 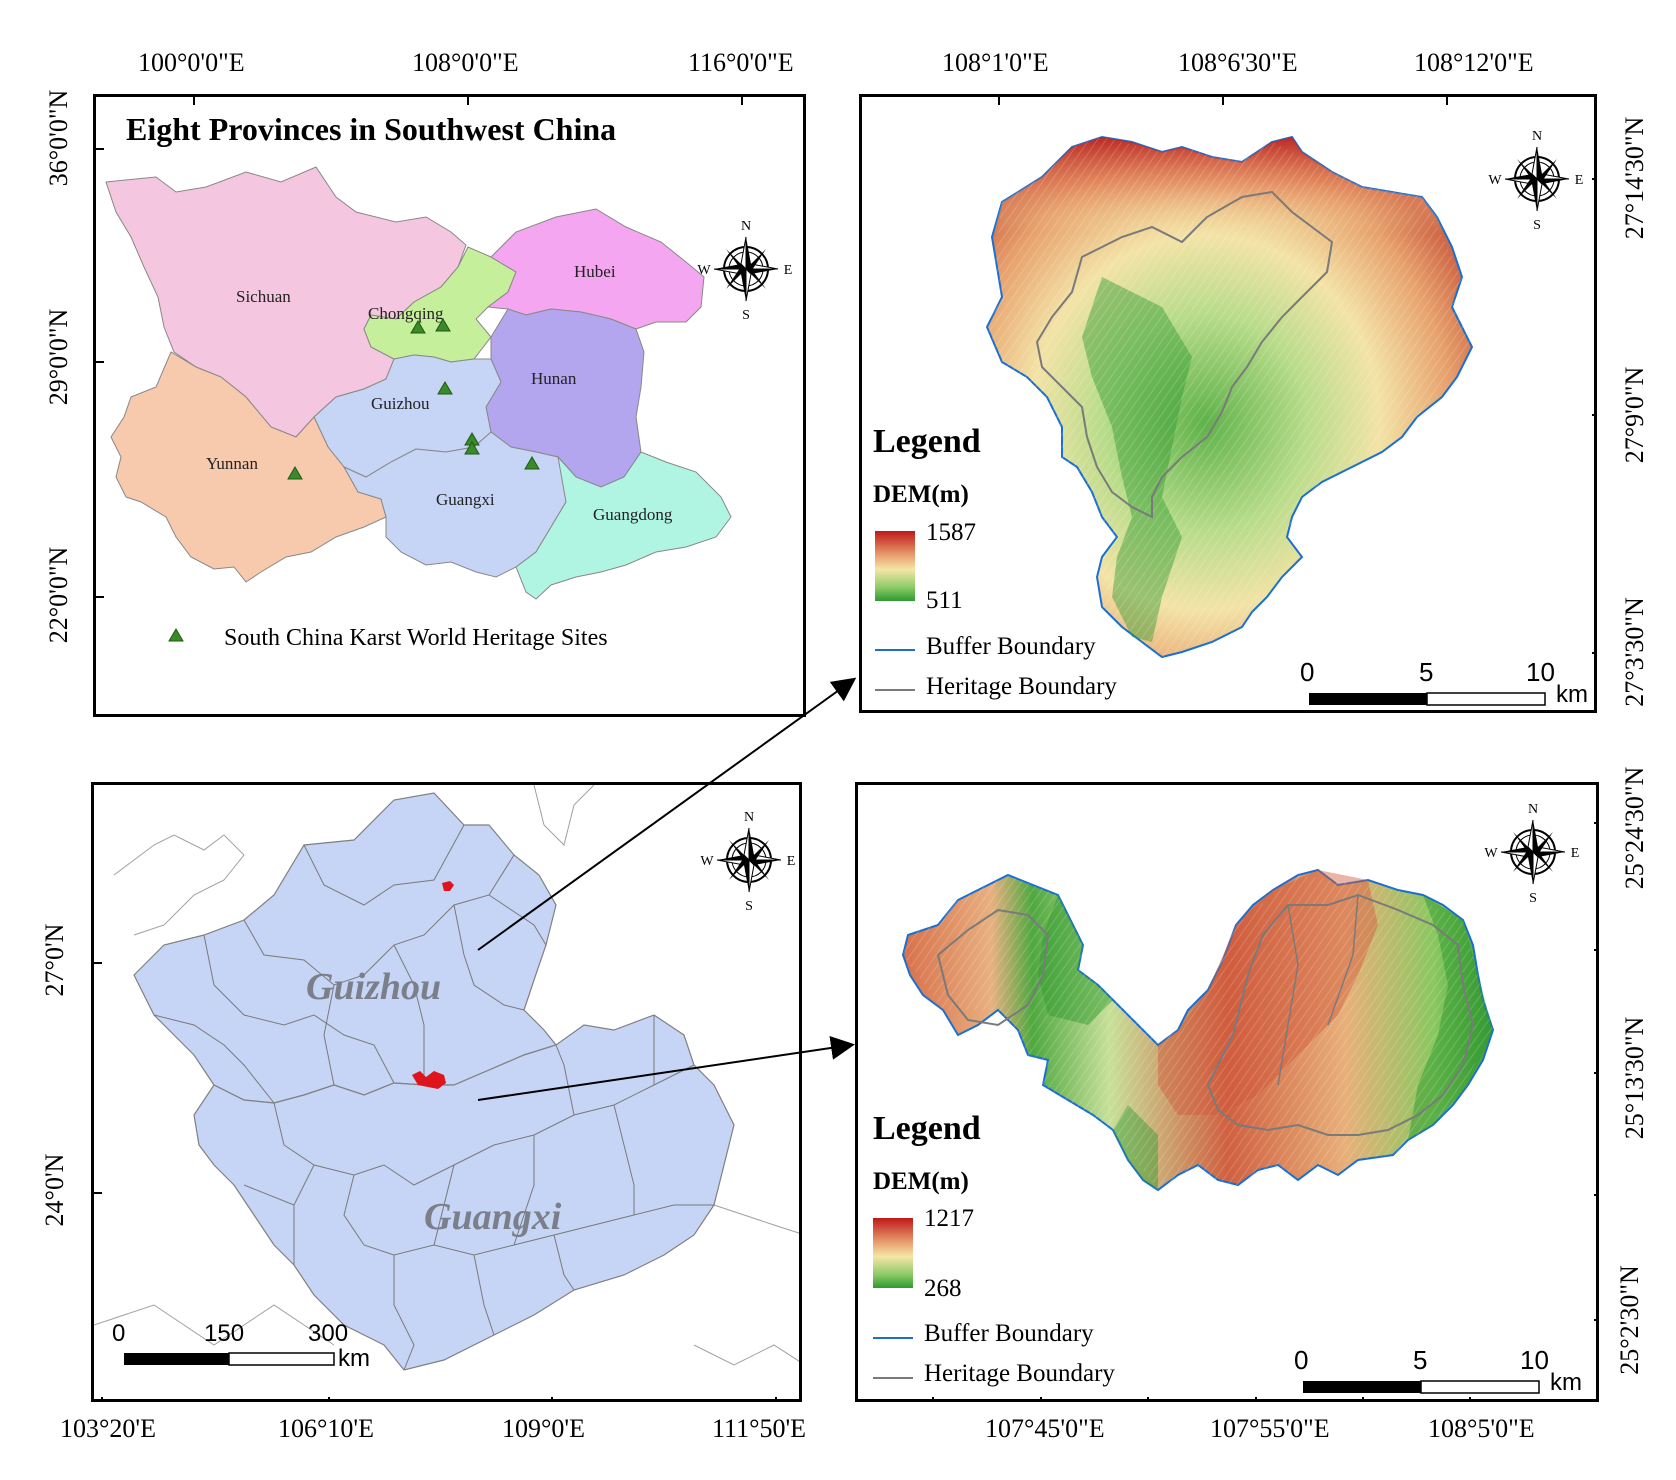 I want to click on tick-lat-22: 22°0'0"N, so click(x=58, y=595).